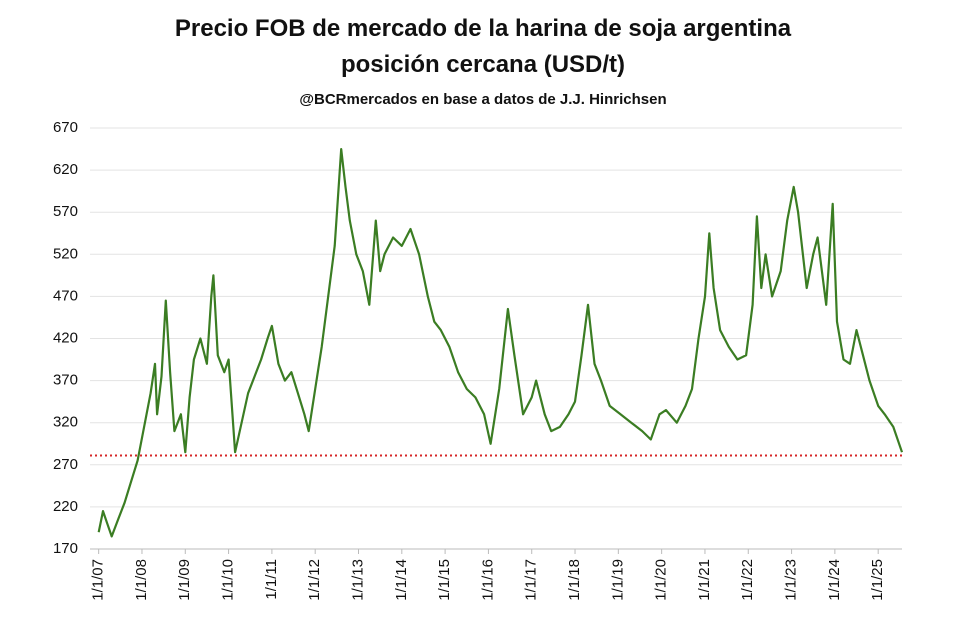  Describe the element at coordinates (531, 580) in the screenshot. I see `x-tick-label: 1/1/17` at that location.